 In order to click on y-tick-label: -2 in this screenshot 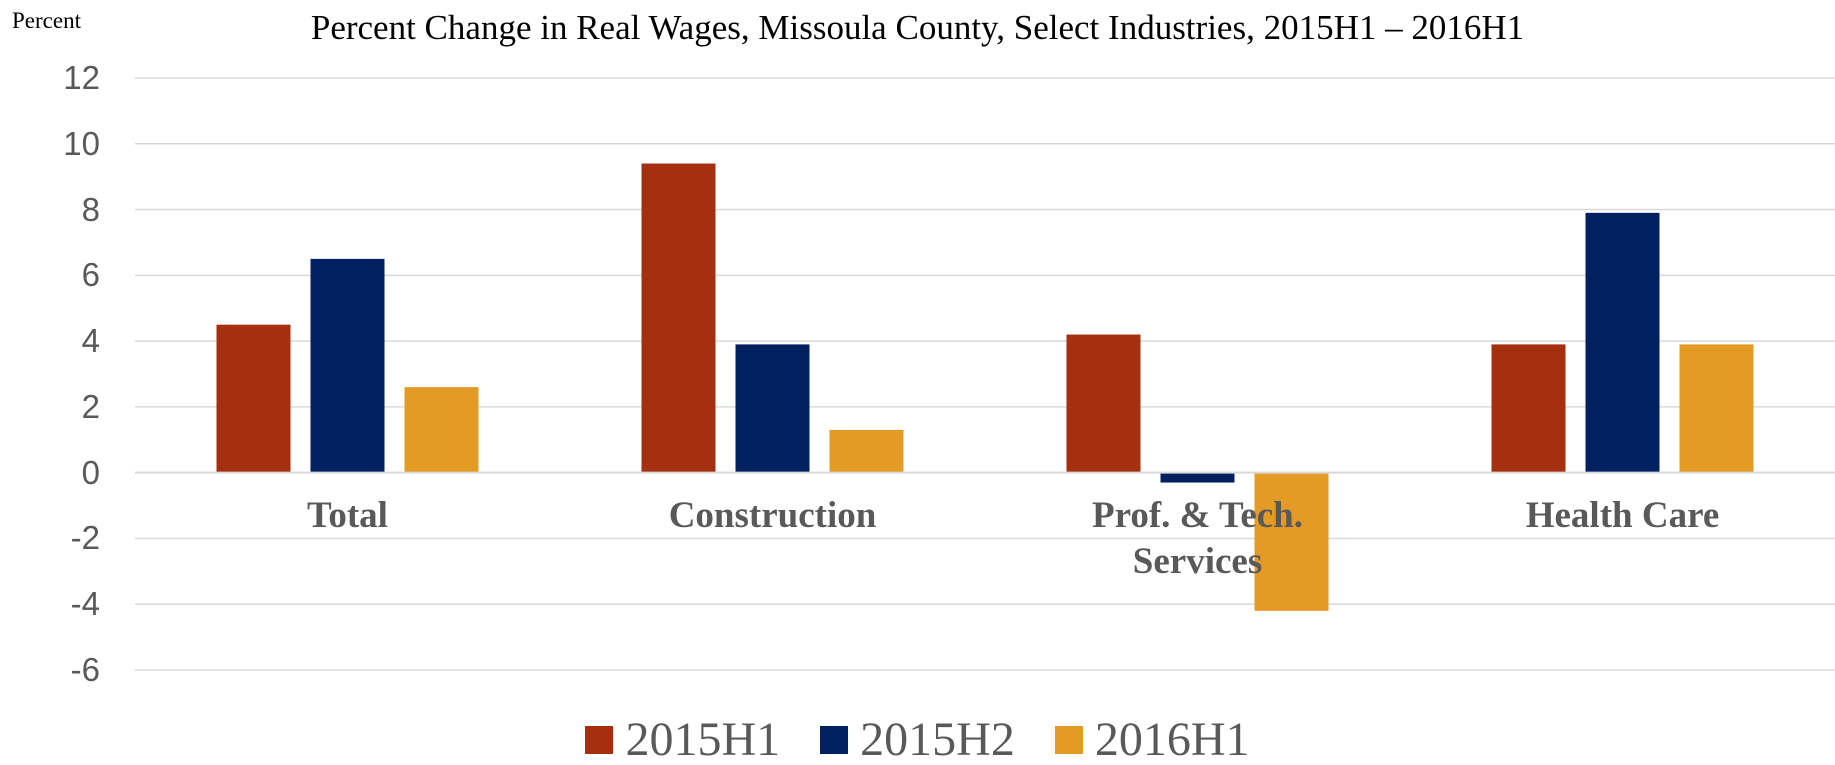, I will do `click(85, 538)`.